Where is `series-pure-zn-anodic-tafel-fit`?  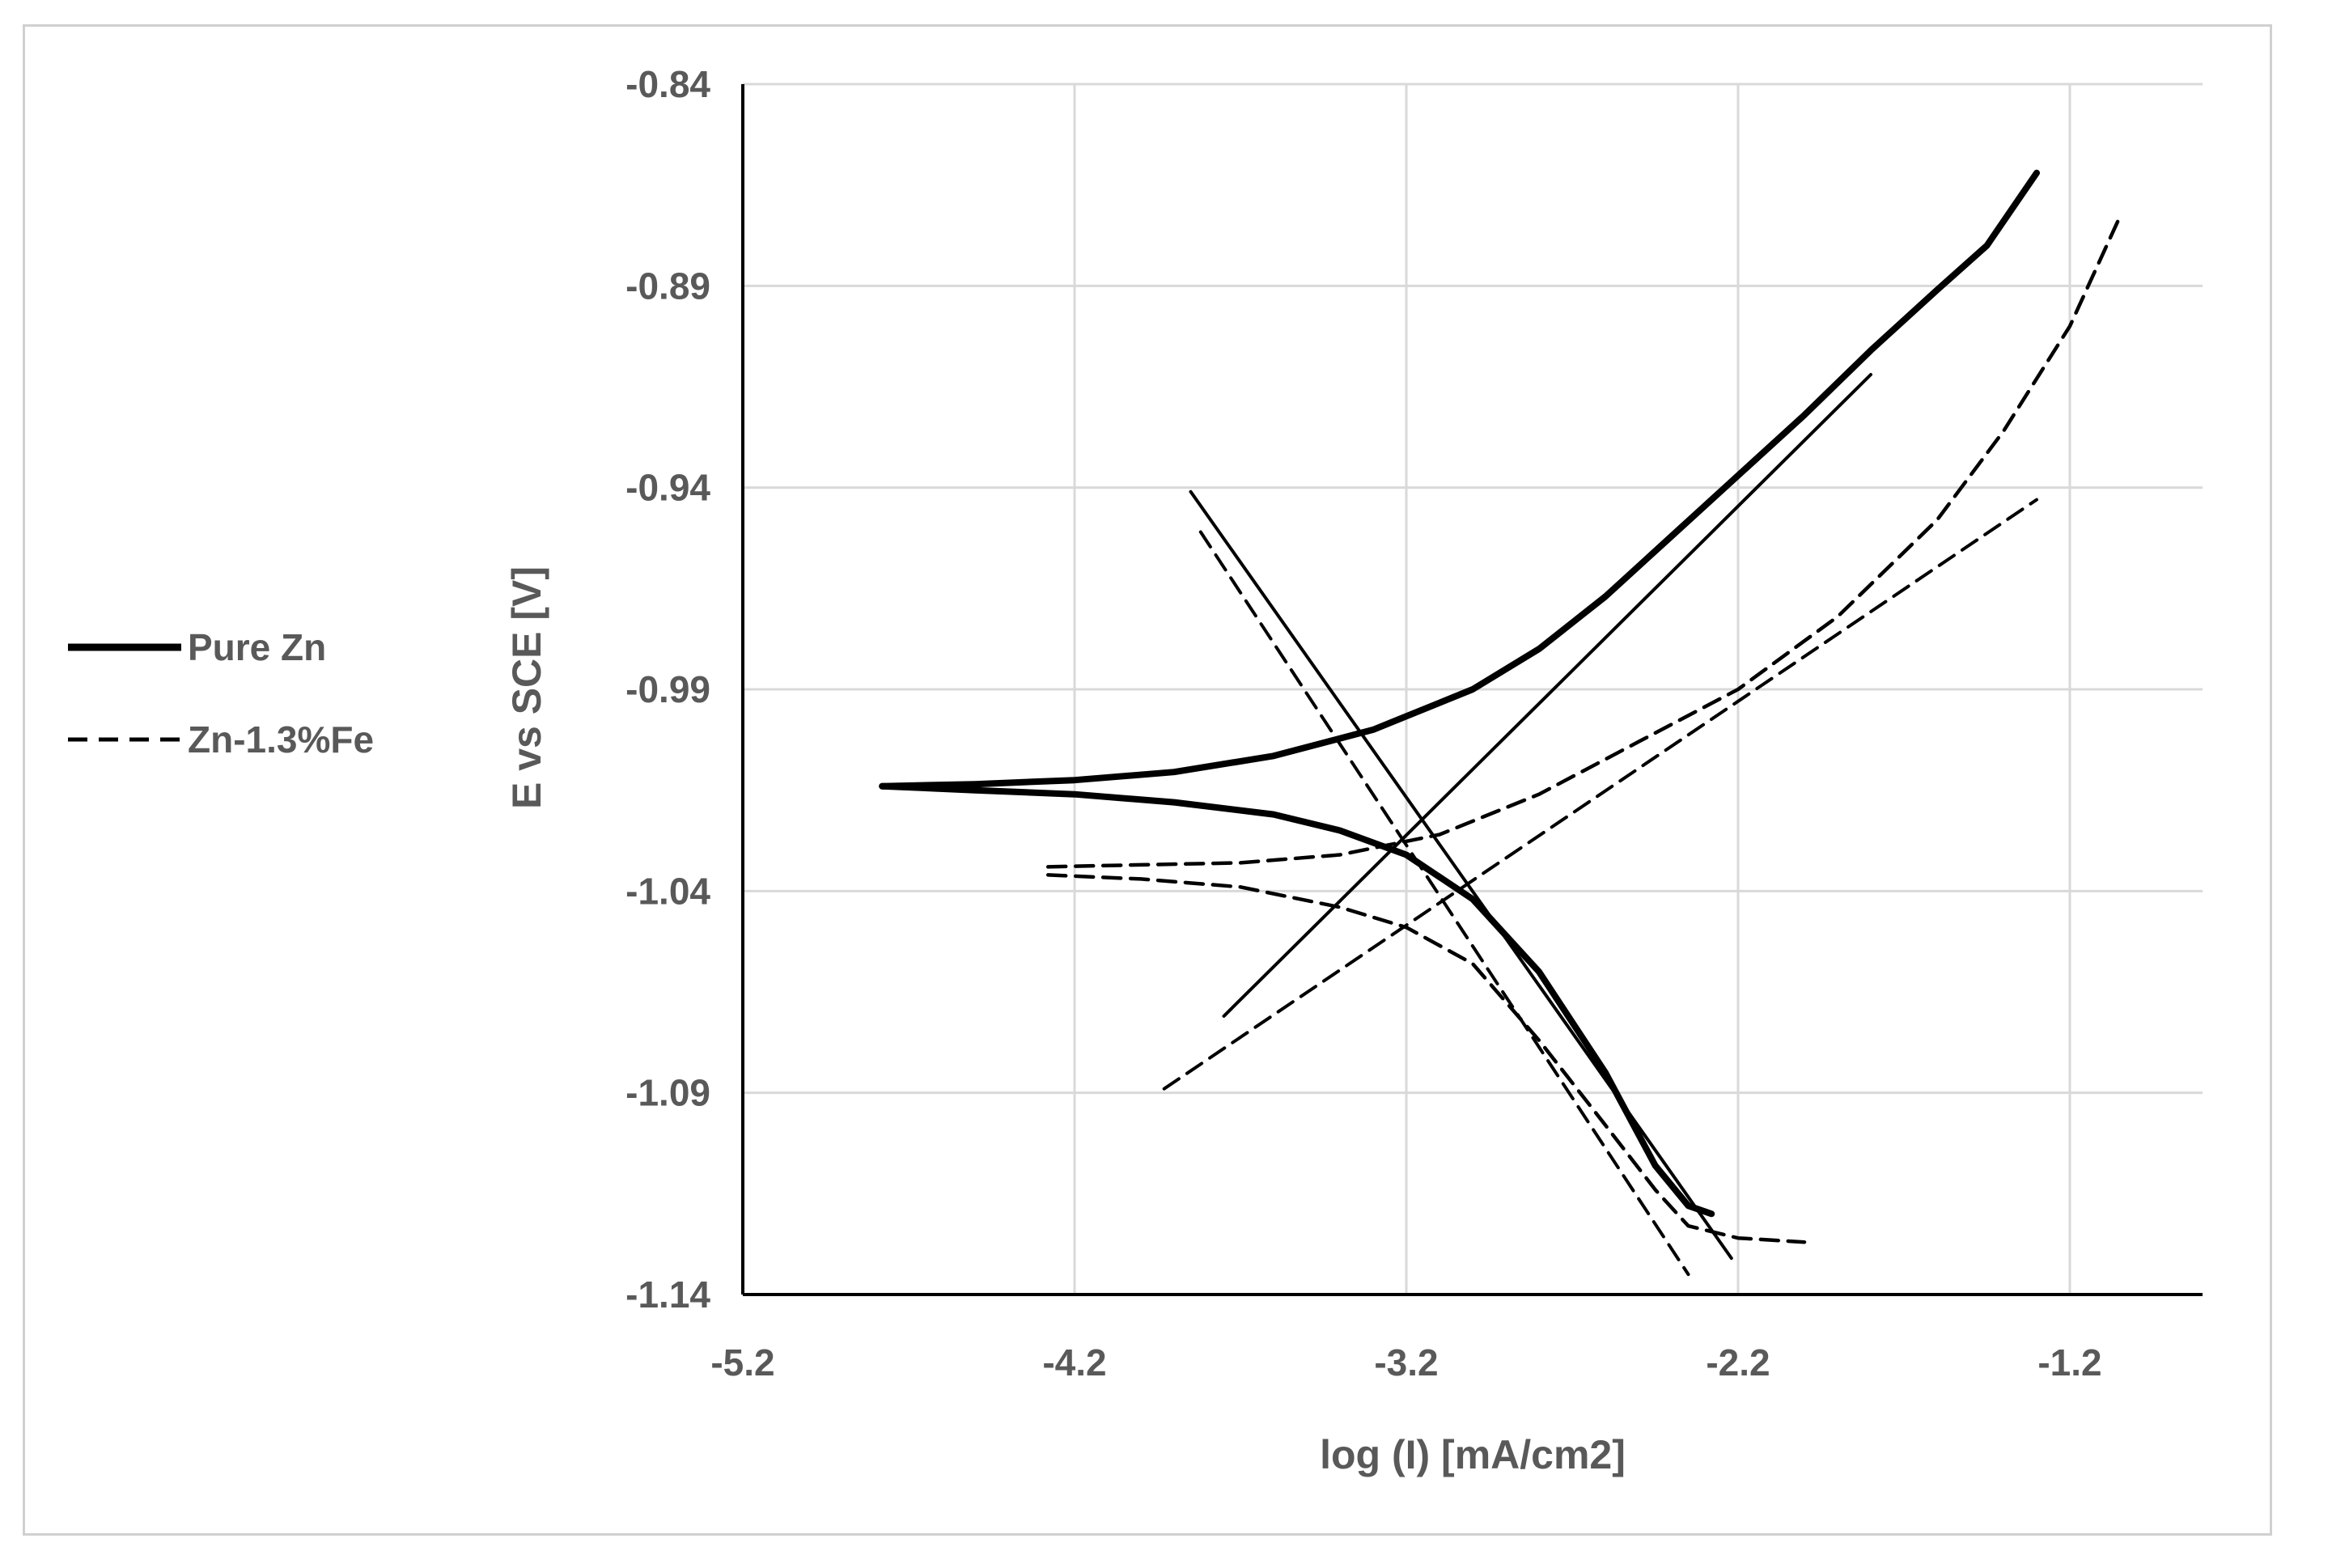
series-pure-zn-anodic-tafel-fit is located at coordinates (1547, 696).